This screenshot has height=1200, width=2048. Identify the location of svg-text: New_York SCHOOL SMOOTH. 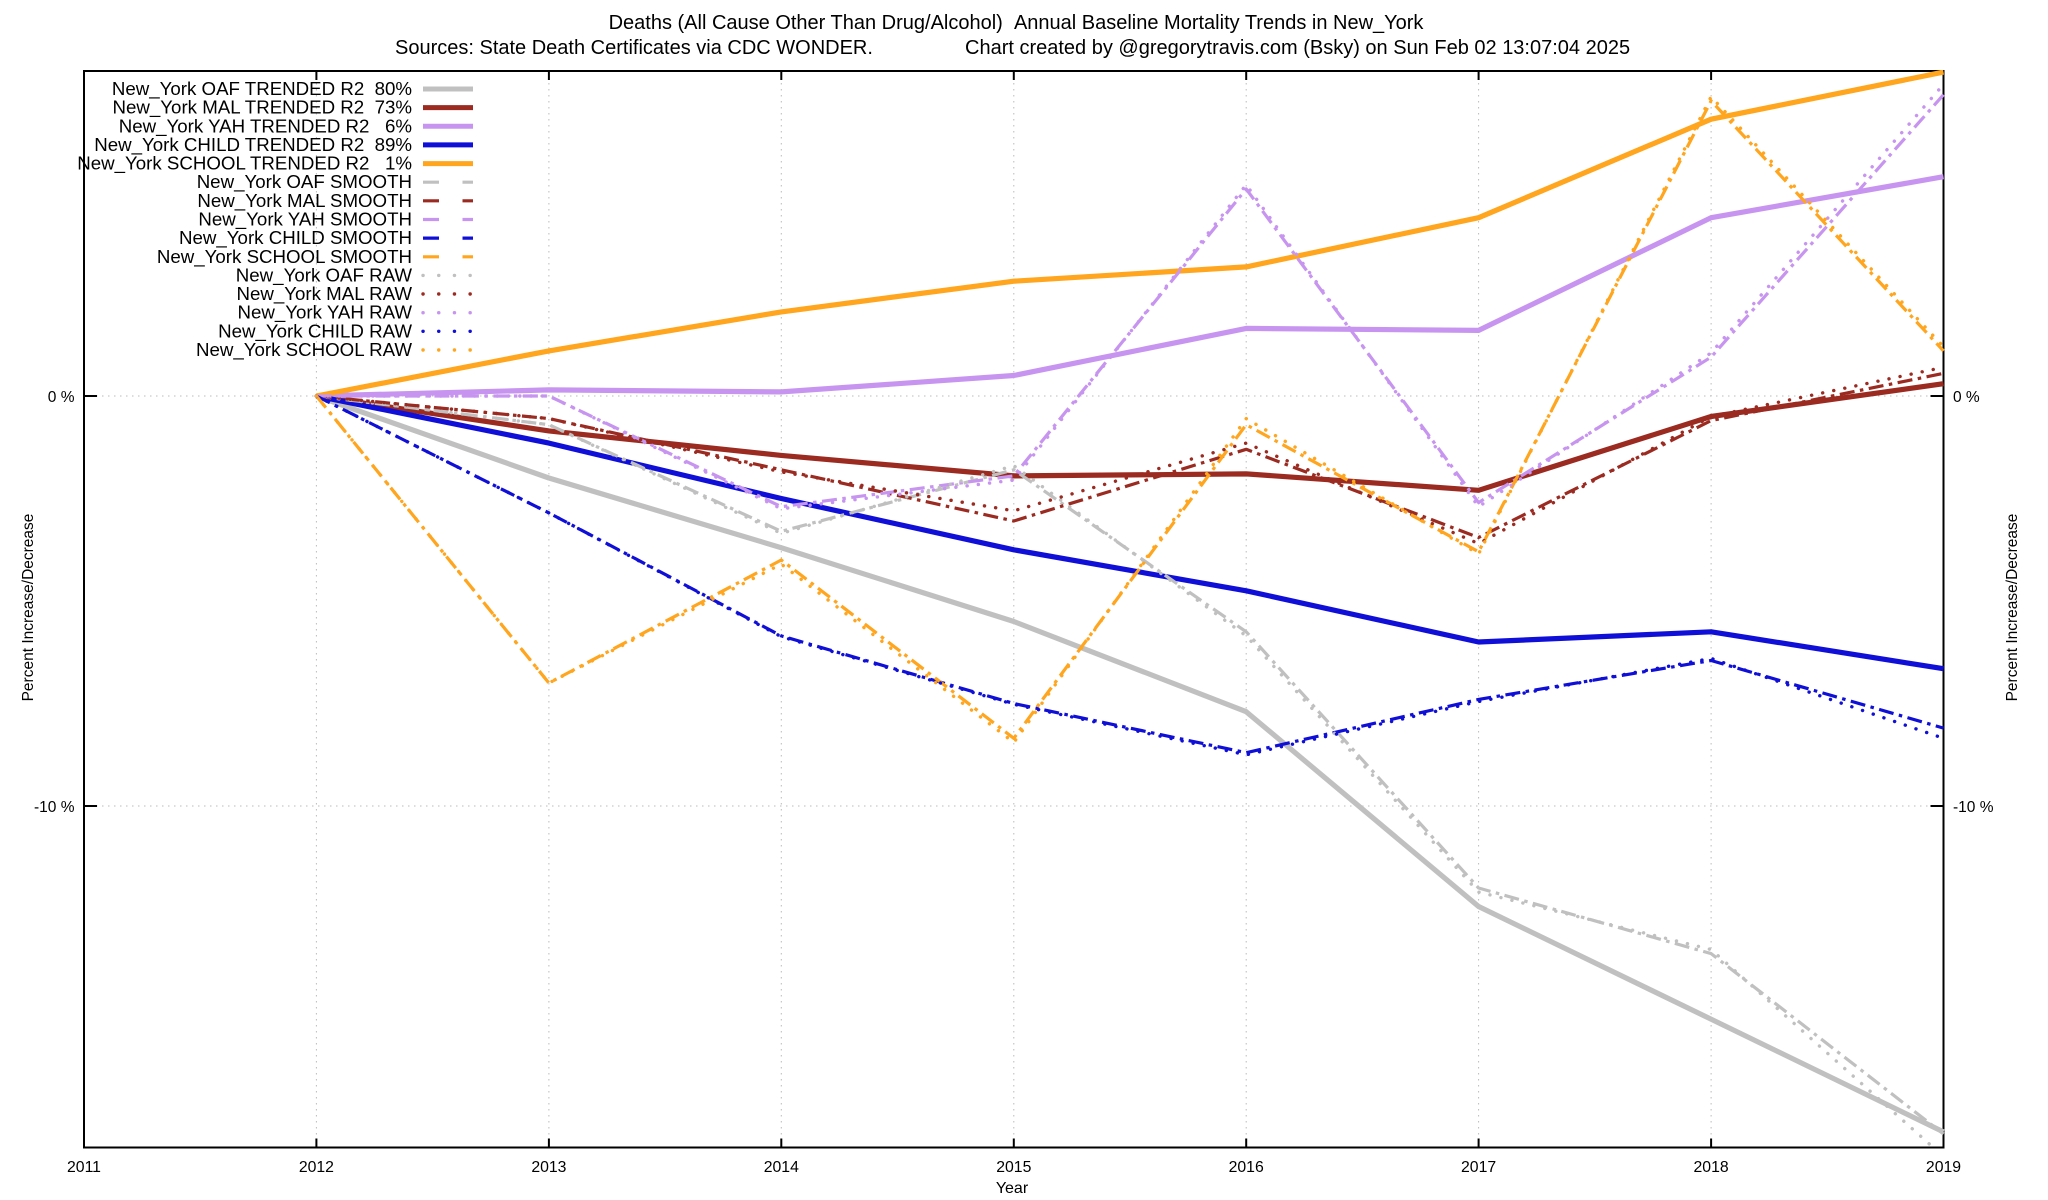
(284, 257).